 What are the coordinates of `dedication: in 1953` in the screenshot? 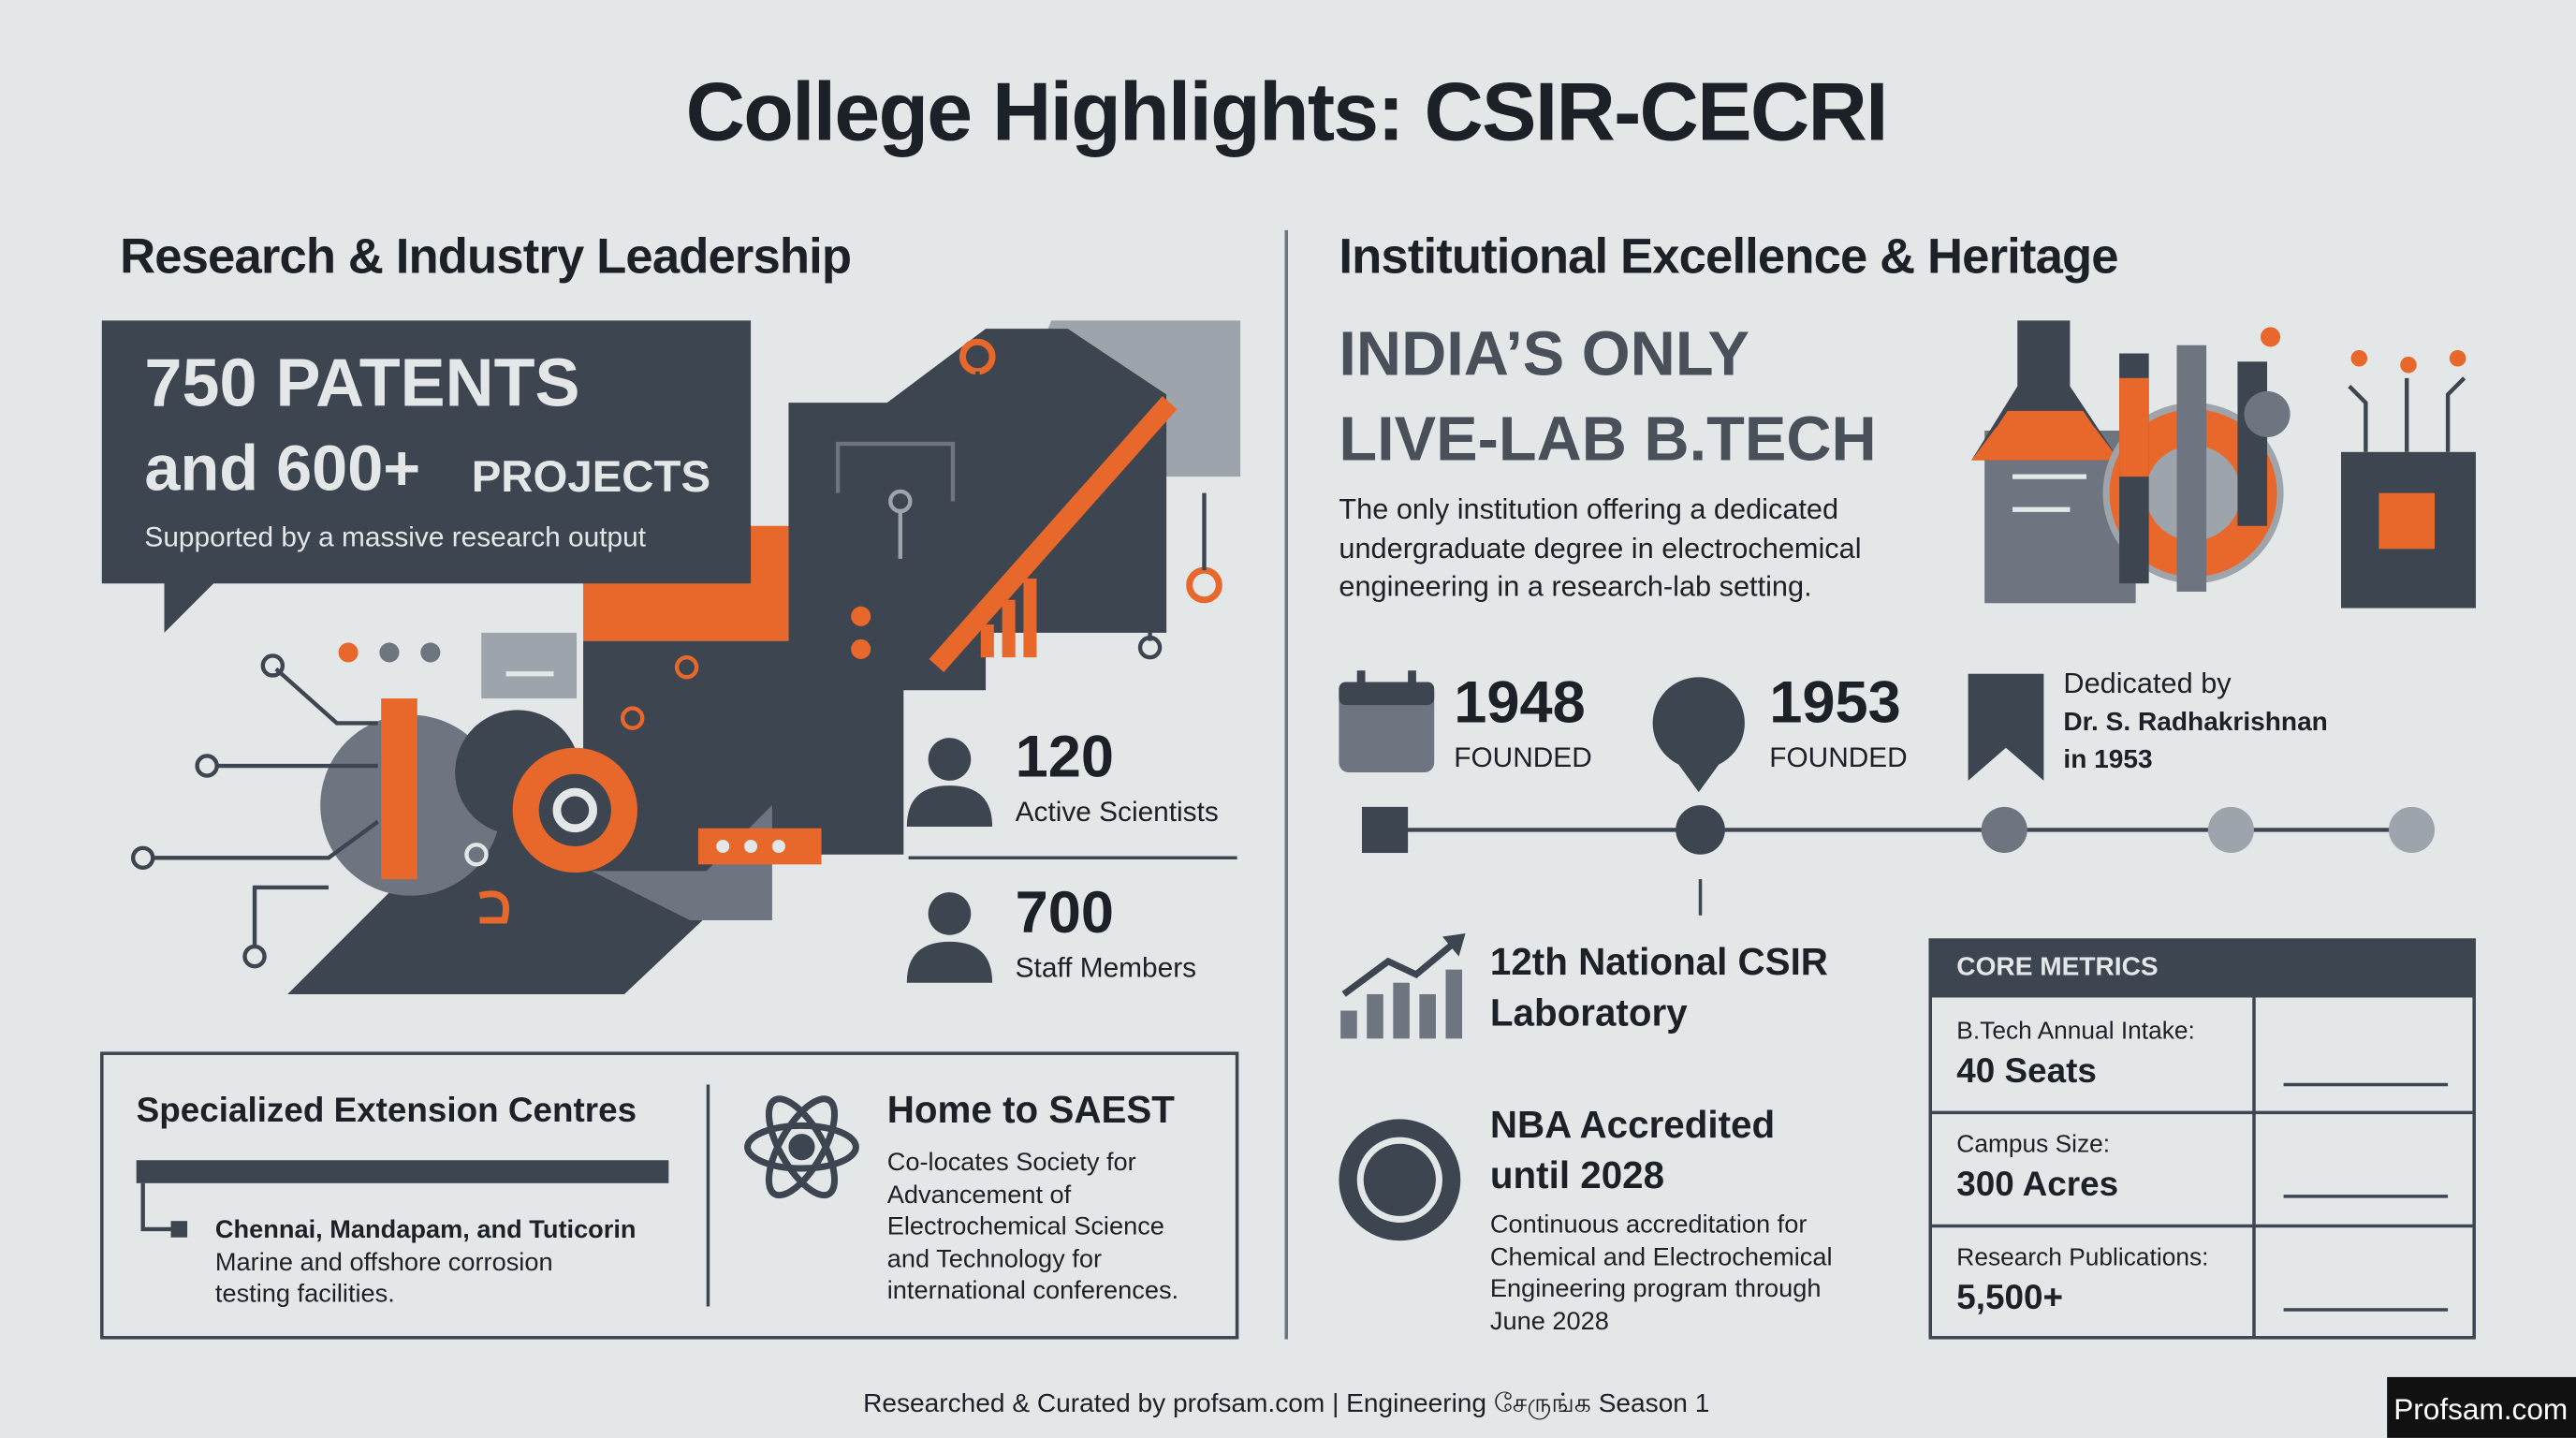 It's located at (2107, 758).